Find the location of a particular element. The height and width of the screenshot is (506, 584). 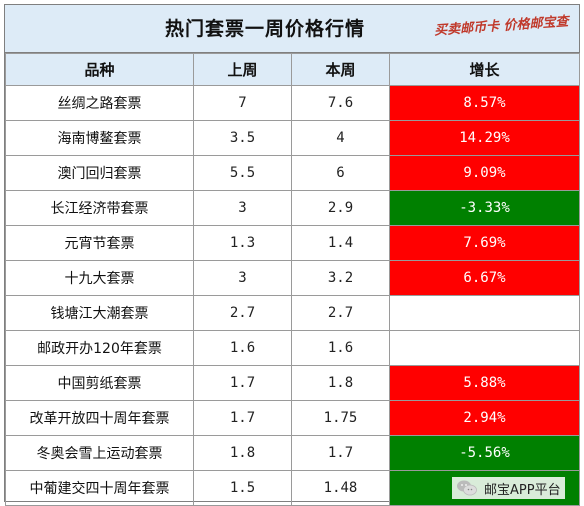

cell-this-week: 1.8 is located at coordinates (340, 383).